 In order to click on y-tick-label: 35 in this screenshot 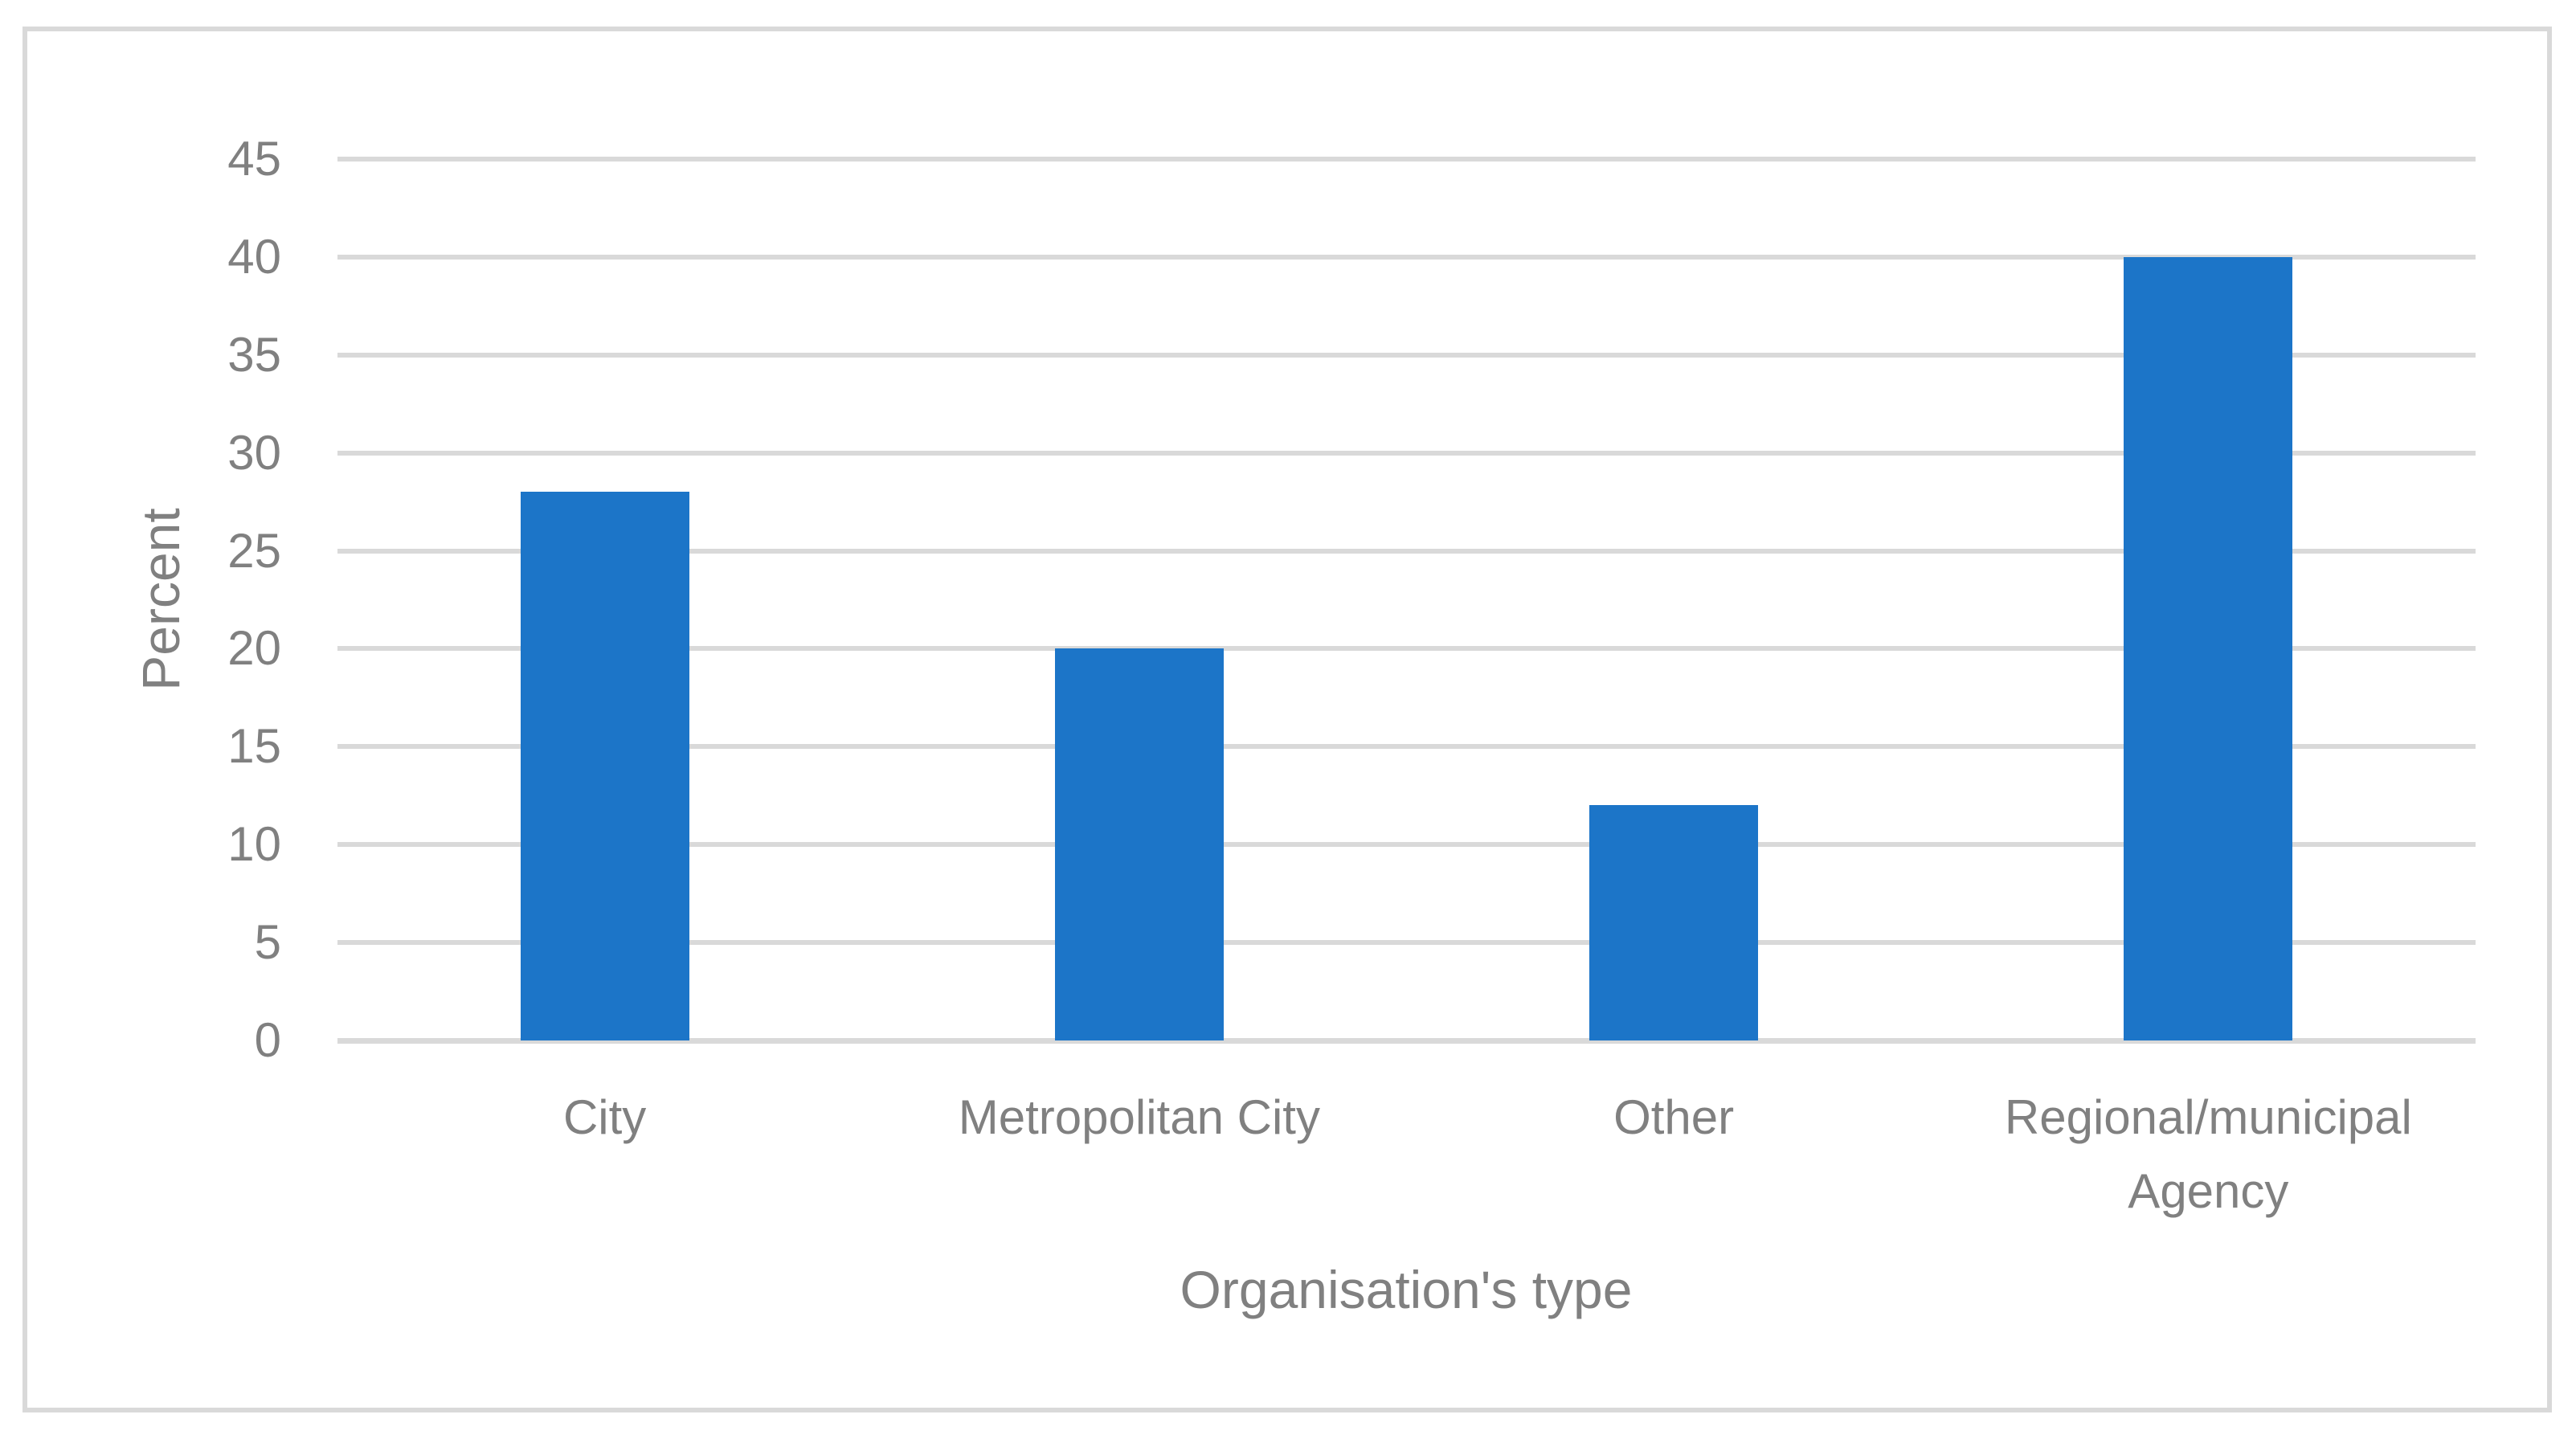, I will do `click(254, 354)`.